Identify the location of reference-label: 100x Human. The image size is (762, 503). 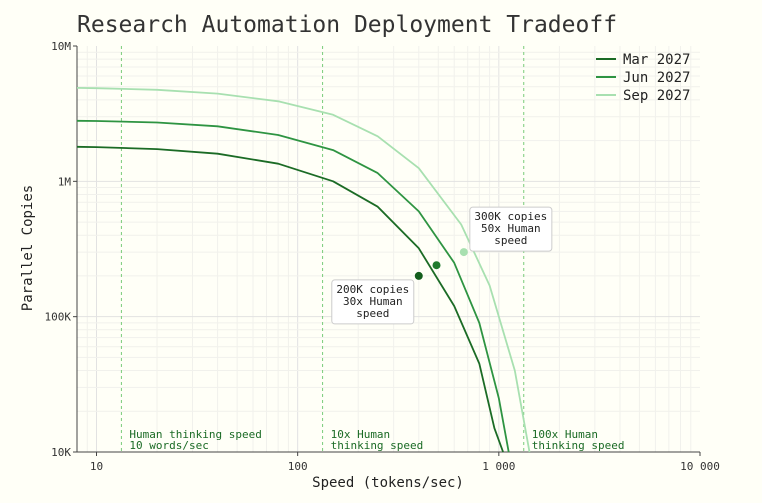
(565, 434).